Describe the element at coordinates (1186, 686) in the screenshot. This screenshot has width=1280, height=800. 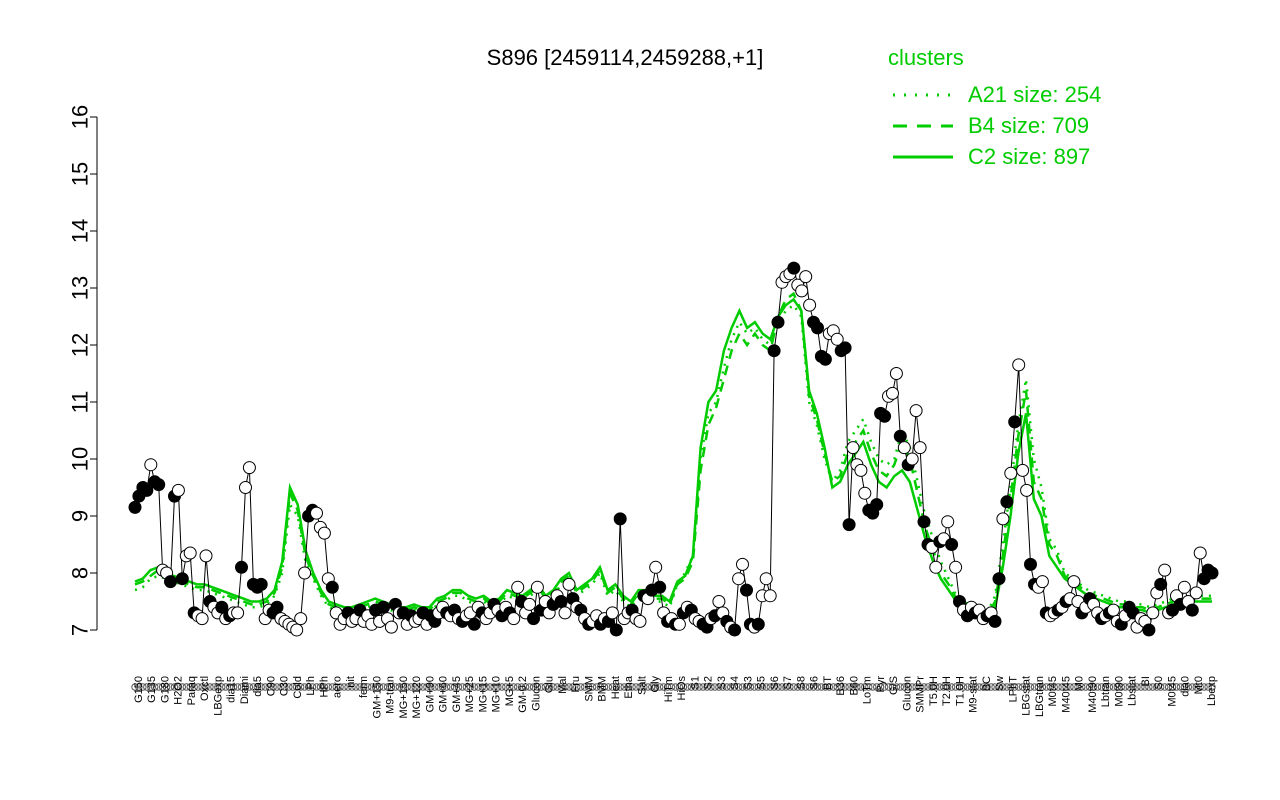
I see `x-tick-label: dia0` at that location.